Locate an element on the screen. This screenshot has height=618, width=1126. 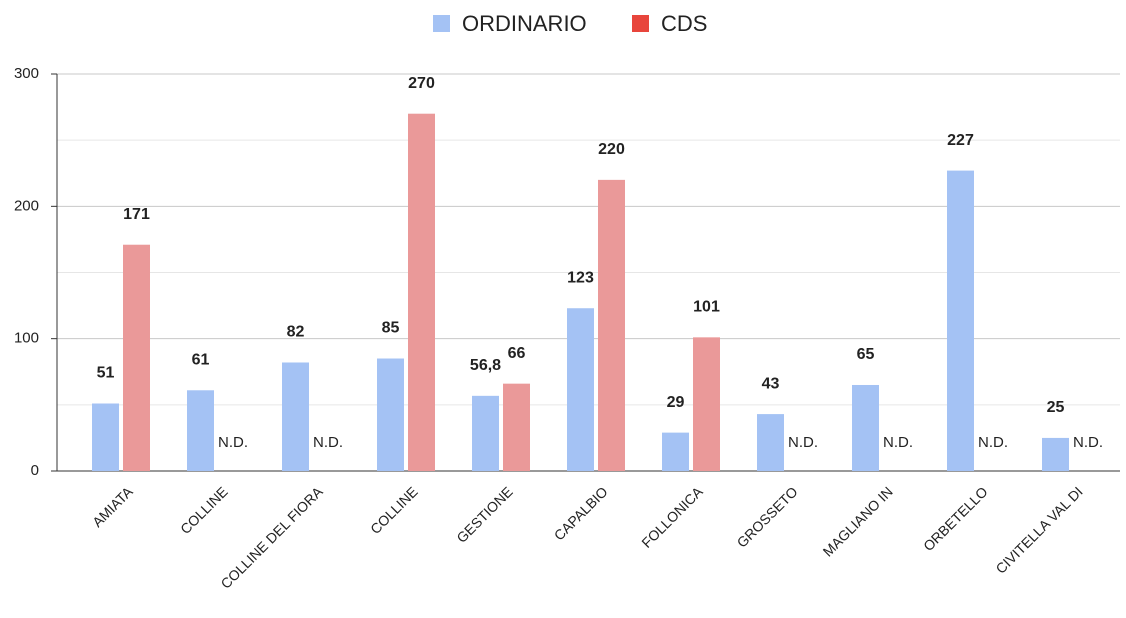
x-tick-label: AMIATA is located at coordinates (112, 506).